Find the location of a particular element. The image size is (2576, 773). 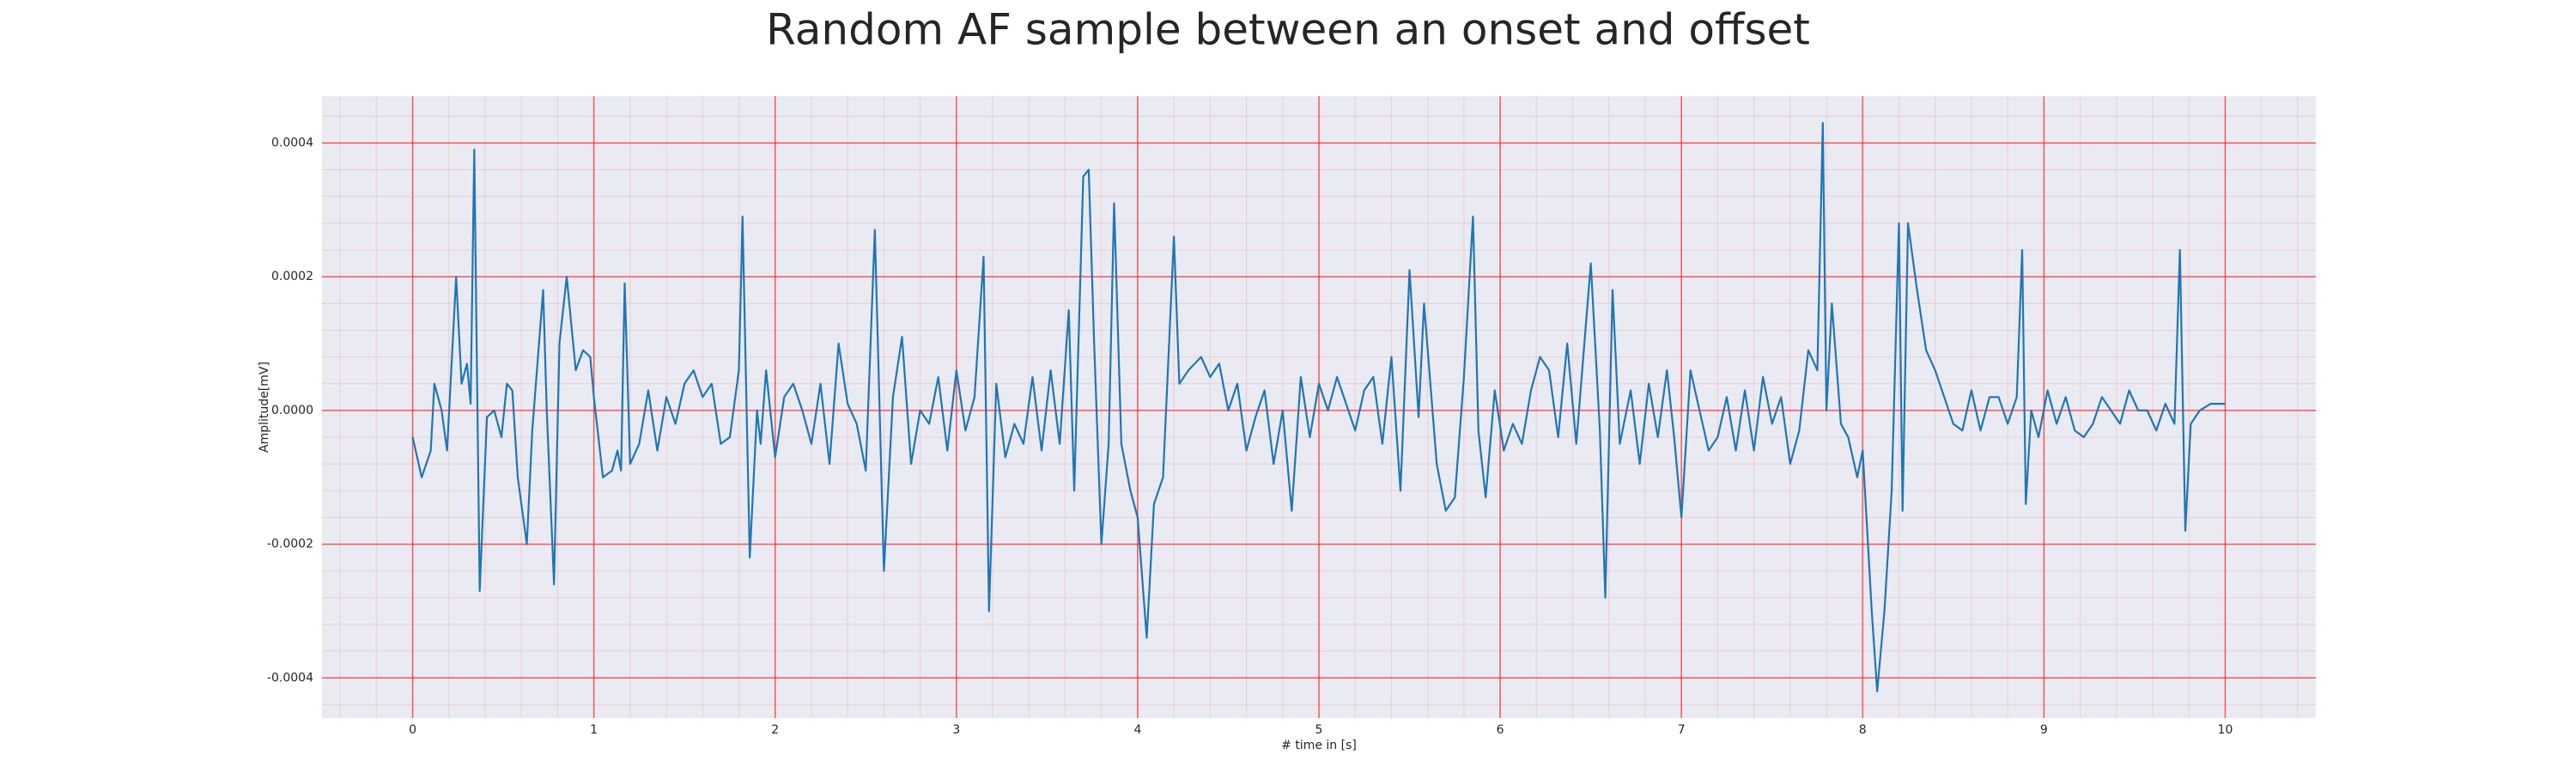

x-tick-label: 3 is located at coordinates (956, 730).